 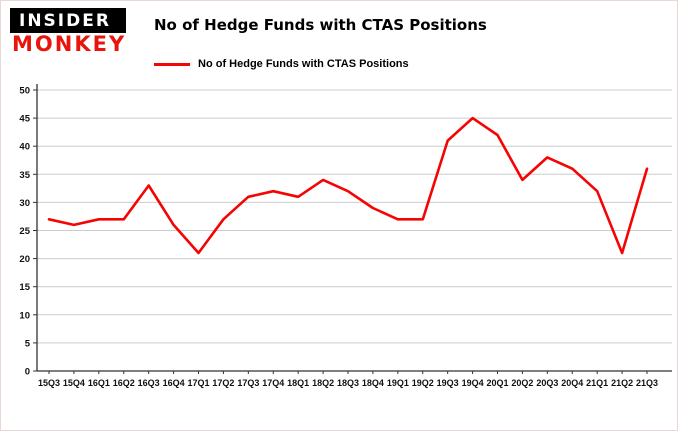 I want to click on x-axis-label: 21Q2, so click(x=622, y=383).